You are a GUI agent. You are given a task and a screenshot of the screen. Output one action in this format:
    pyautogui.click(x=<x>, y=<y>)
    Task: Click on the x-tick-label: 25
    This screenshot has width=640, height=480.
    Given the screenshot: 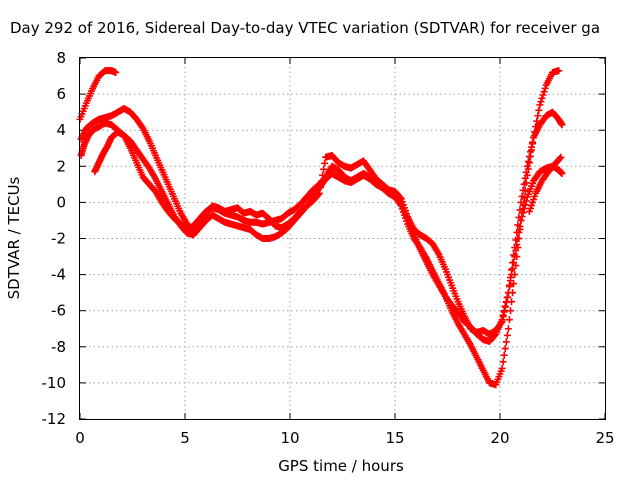 What is the action you would take?
    pyautogui.click(x=604, y=438)
    